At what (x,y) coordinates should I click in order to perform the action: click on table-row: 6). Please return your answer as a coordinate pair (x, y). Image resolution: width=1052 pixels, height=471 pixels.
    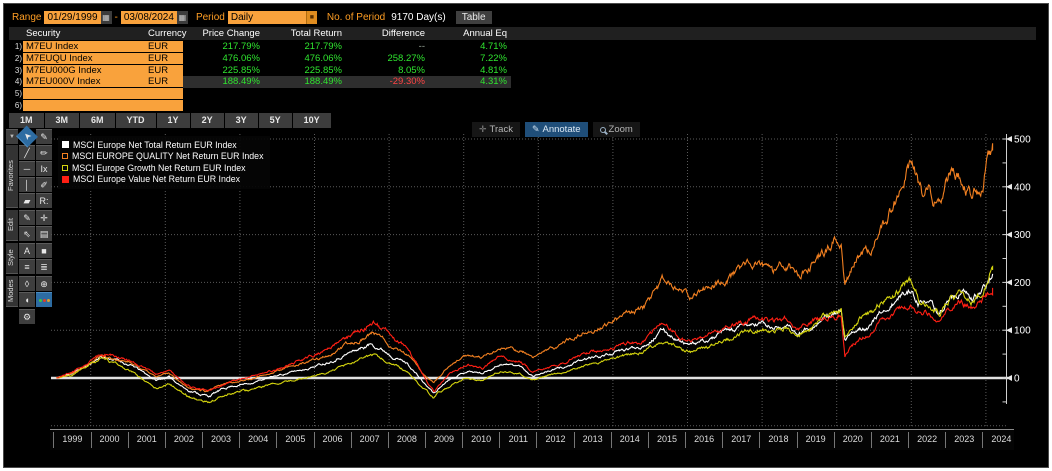
    Looking at the image, I should click on (260, 105).